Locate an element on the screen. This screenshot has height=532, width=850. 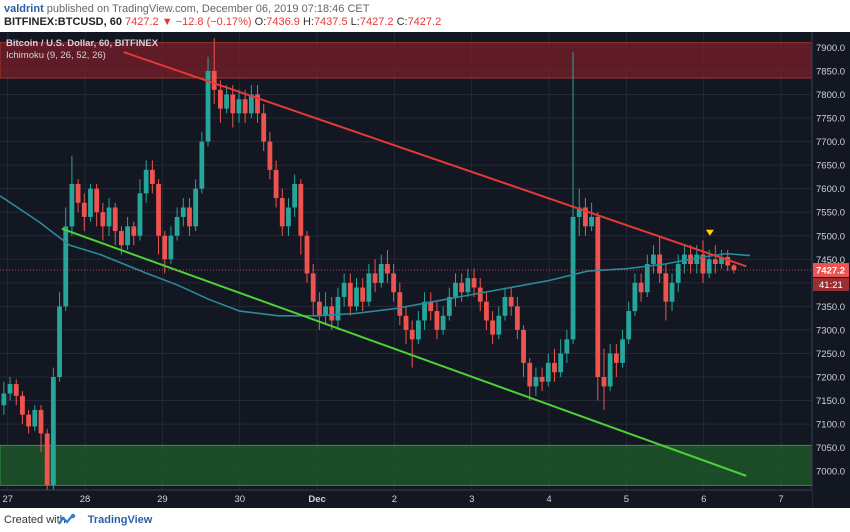
close-value: 7427.2 is located at coordinates (424, 22).